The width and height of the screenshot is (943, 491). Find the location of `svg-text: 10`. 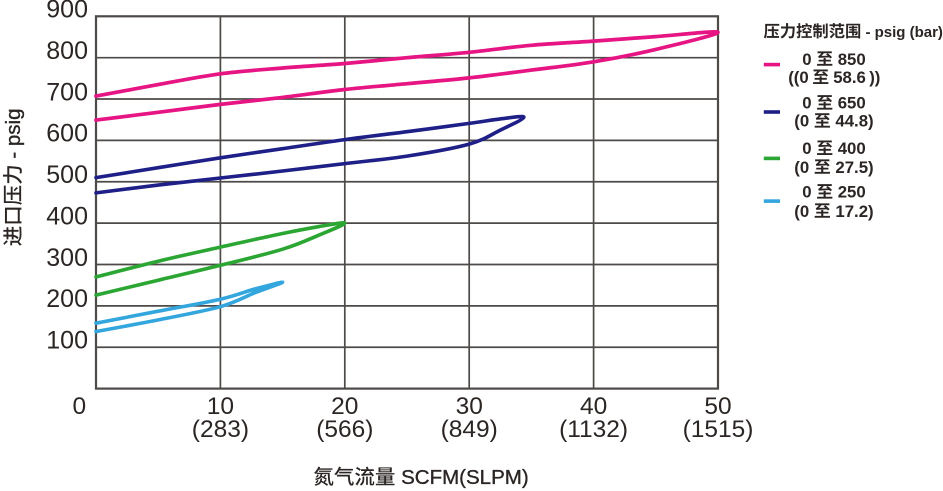

svg-text: 10 is located at coordinates (220, 406).